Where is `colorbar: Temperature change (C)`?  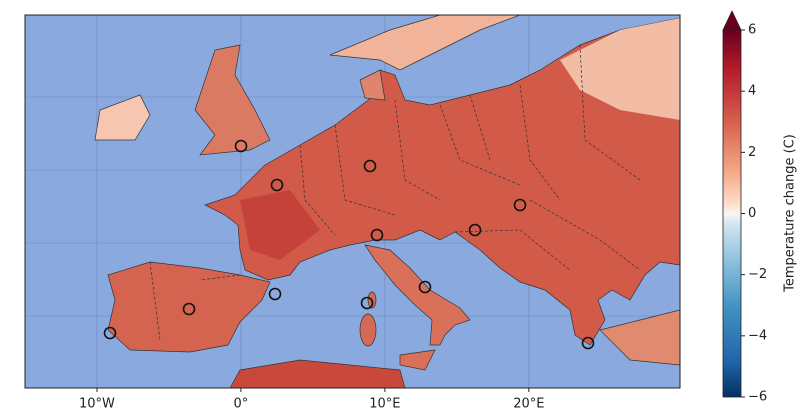
colorbar: Temperature change (C) is located at coordinates (760, 204).